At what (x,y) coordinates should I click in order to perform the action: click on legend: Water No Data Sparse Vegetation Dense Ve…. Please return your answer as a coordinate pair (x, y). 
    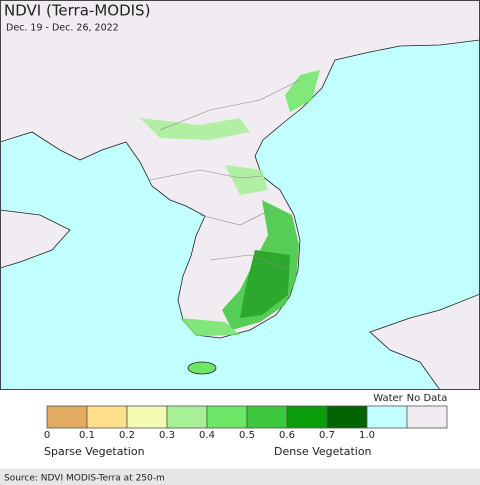
    Looking at the image, I should click on (246, 425).